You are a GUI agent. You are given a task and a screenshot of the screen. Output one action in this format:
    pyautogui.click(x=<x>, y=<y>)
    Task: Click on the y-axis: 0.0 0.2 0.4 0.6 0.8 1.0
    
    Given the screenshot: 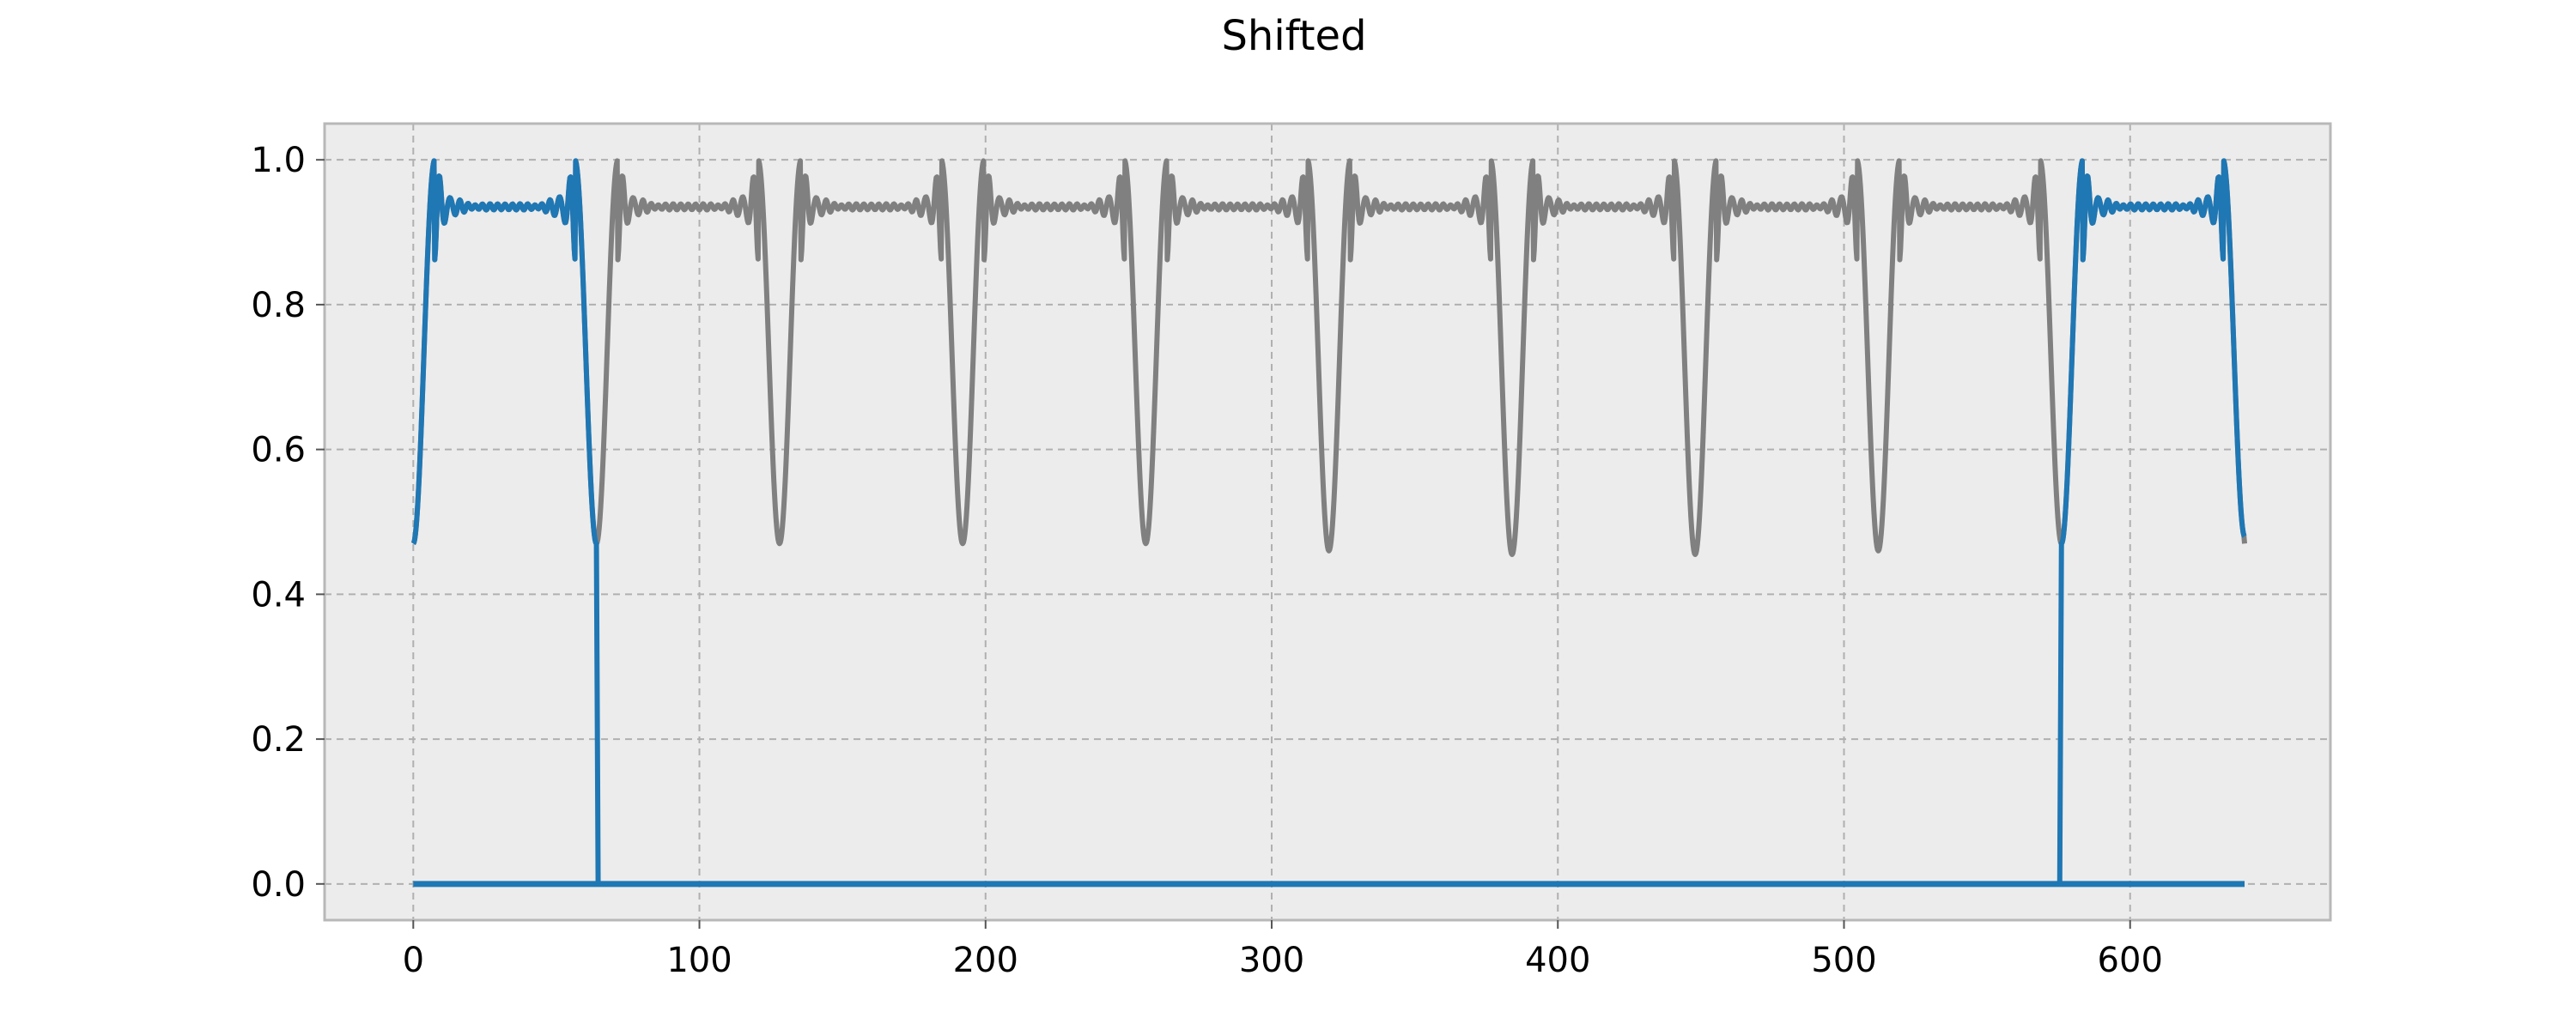 What is the action you would take?
    pyautogui.click(x=288, y=523)
    